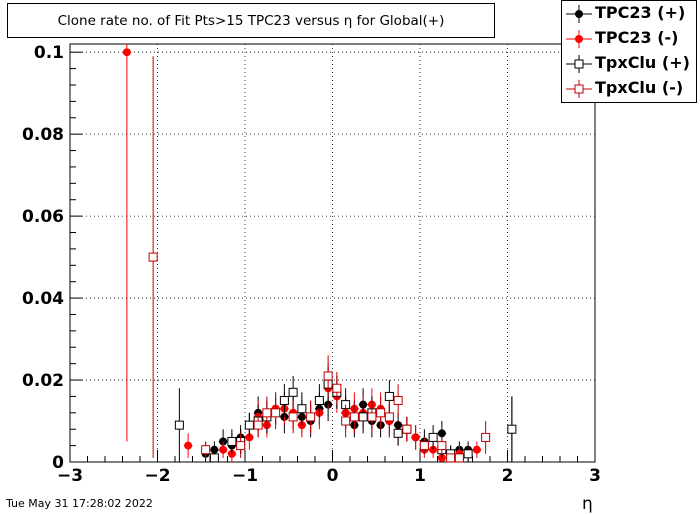 The height and width of the screenshot is (514, 700). Describe the element at coordinates (587, 504) in the screenshot. I see `x-axis-label: η` at that location.